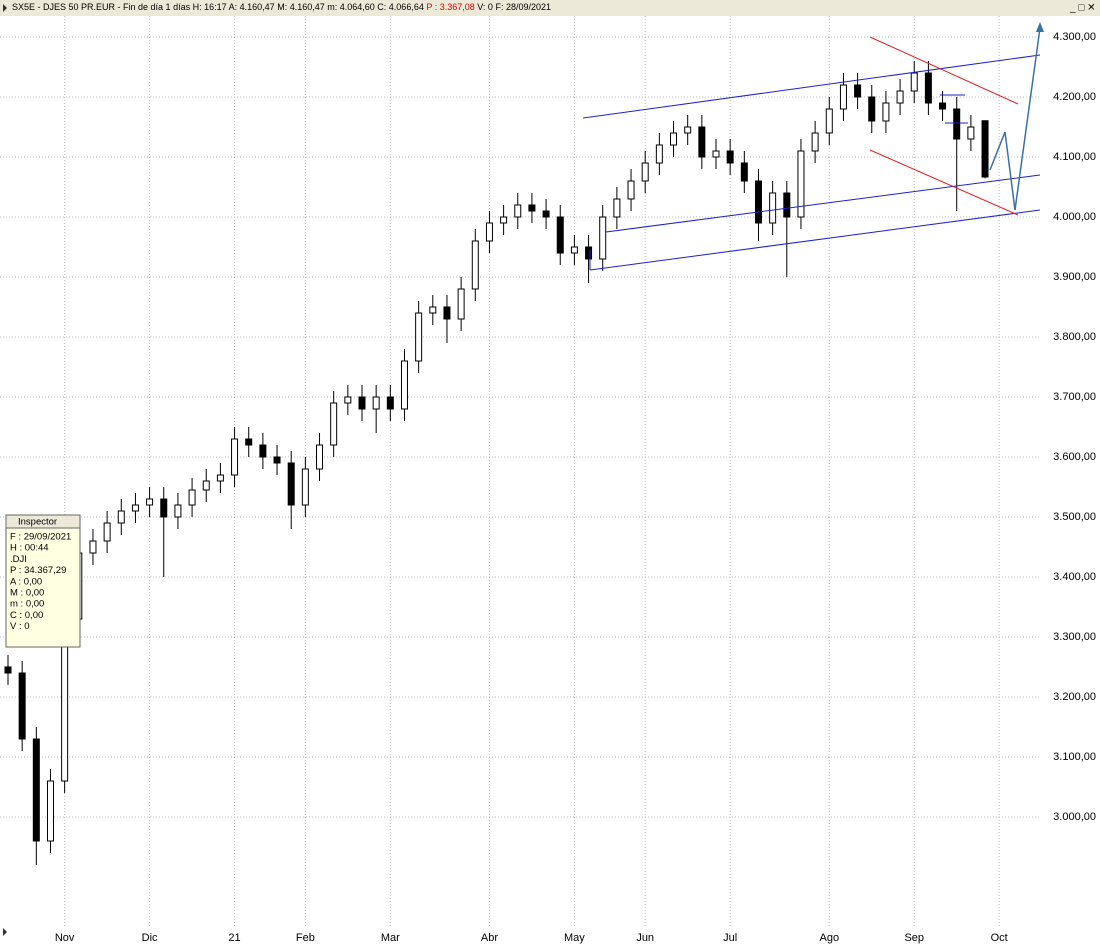  What do you see at coordinates (29, 548) in the screenshot?
I see `inspector-line: H : 00:44` at bounding box center [29, 548].